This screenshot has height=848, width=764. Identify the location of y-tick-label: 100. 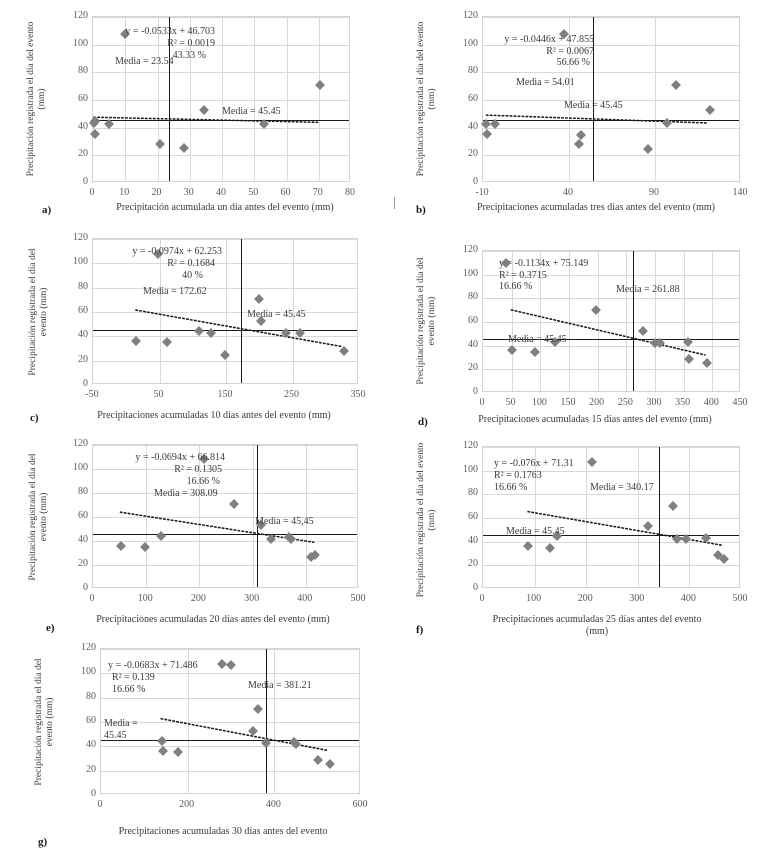
(80, 262).